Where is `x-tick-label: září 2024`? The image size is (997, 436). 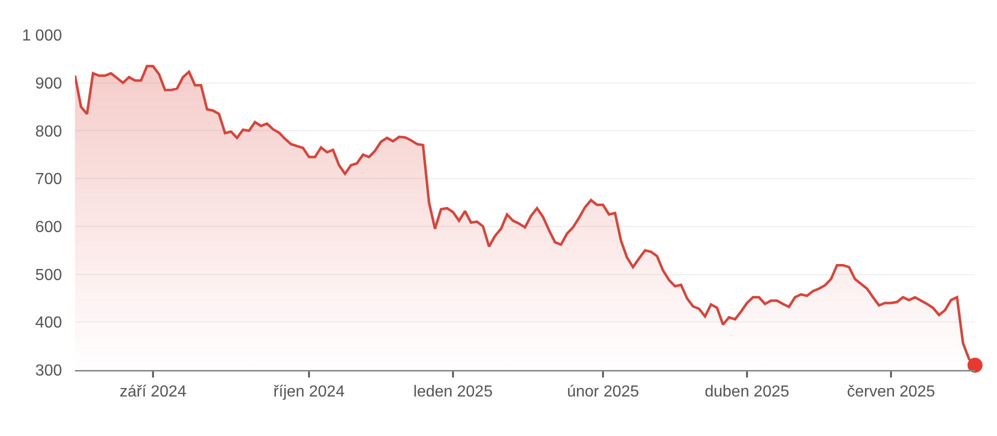
x-tick-label: září 2024 is located at coordinates (153, 392).